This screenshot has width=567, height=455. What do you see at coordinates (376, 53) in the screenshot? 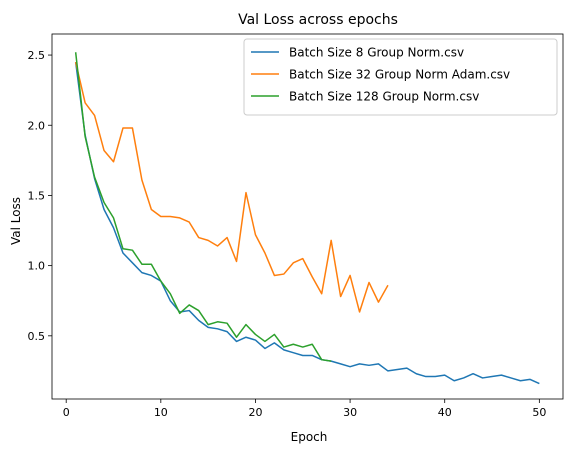
I see `legend-label-1: Batch Size 8 Group Norm.csv` at bounding box center [376, 53].